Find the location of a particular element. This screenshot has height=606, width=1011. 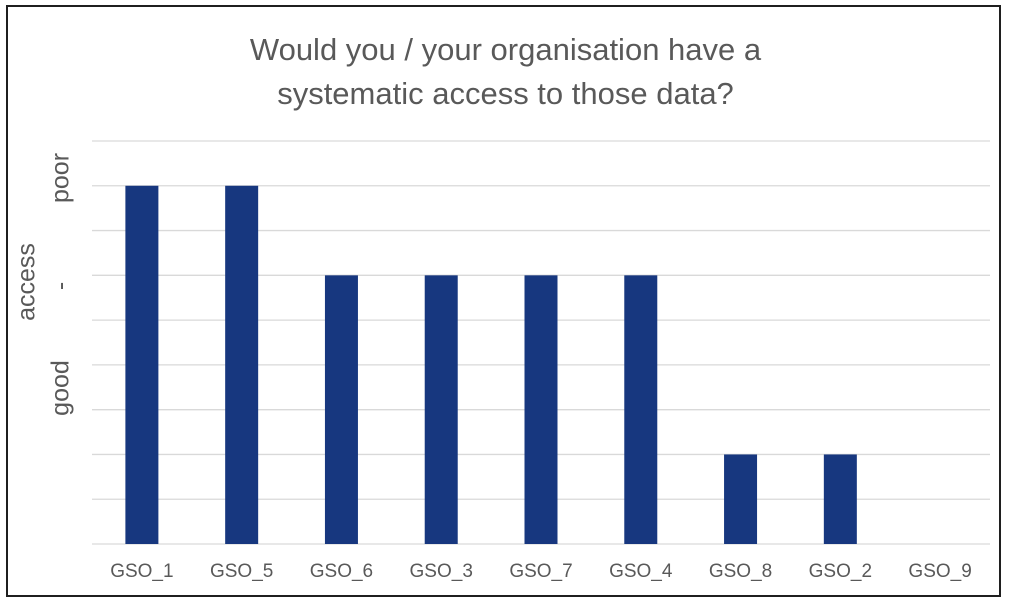

x-tick-label: GSO_7 is located at coordinates (540, 571).